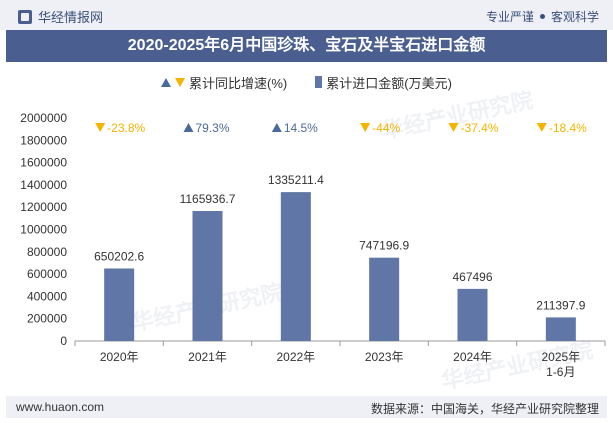 This screenshot has width=613, height=423. What do you see at coordinates (43, 163) in the screenshot?
I see `y-tick-label: 1600000` at bounding box center [43, 163].